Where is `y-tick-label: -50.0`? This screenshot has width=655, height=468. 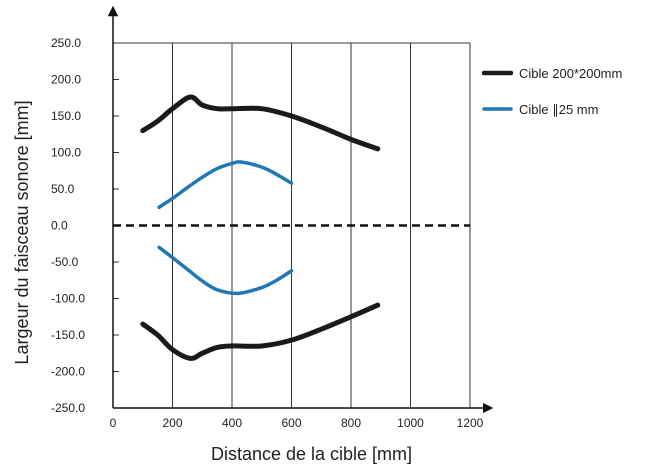 y-tick-label: -50.0 is located at coordinates (65, 262).